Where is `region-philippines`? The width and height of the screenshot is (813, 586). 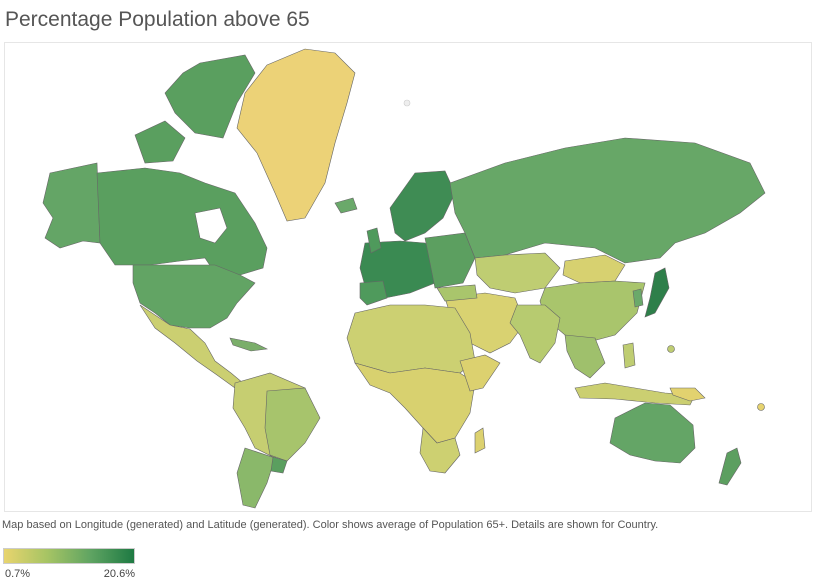 region-philippines is located at coordinates (629, 355).